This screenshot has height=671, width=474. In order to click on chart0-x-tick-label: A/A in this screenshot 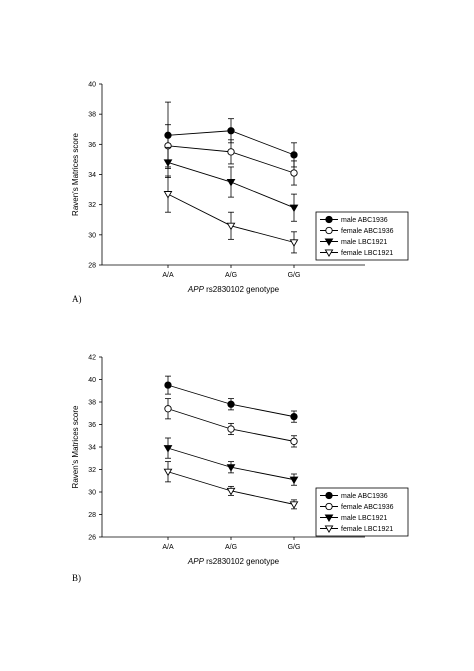, I will do `click(168, 275)`.